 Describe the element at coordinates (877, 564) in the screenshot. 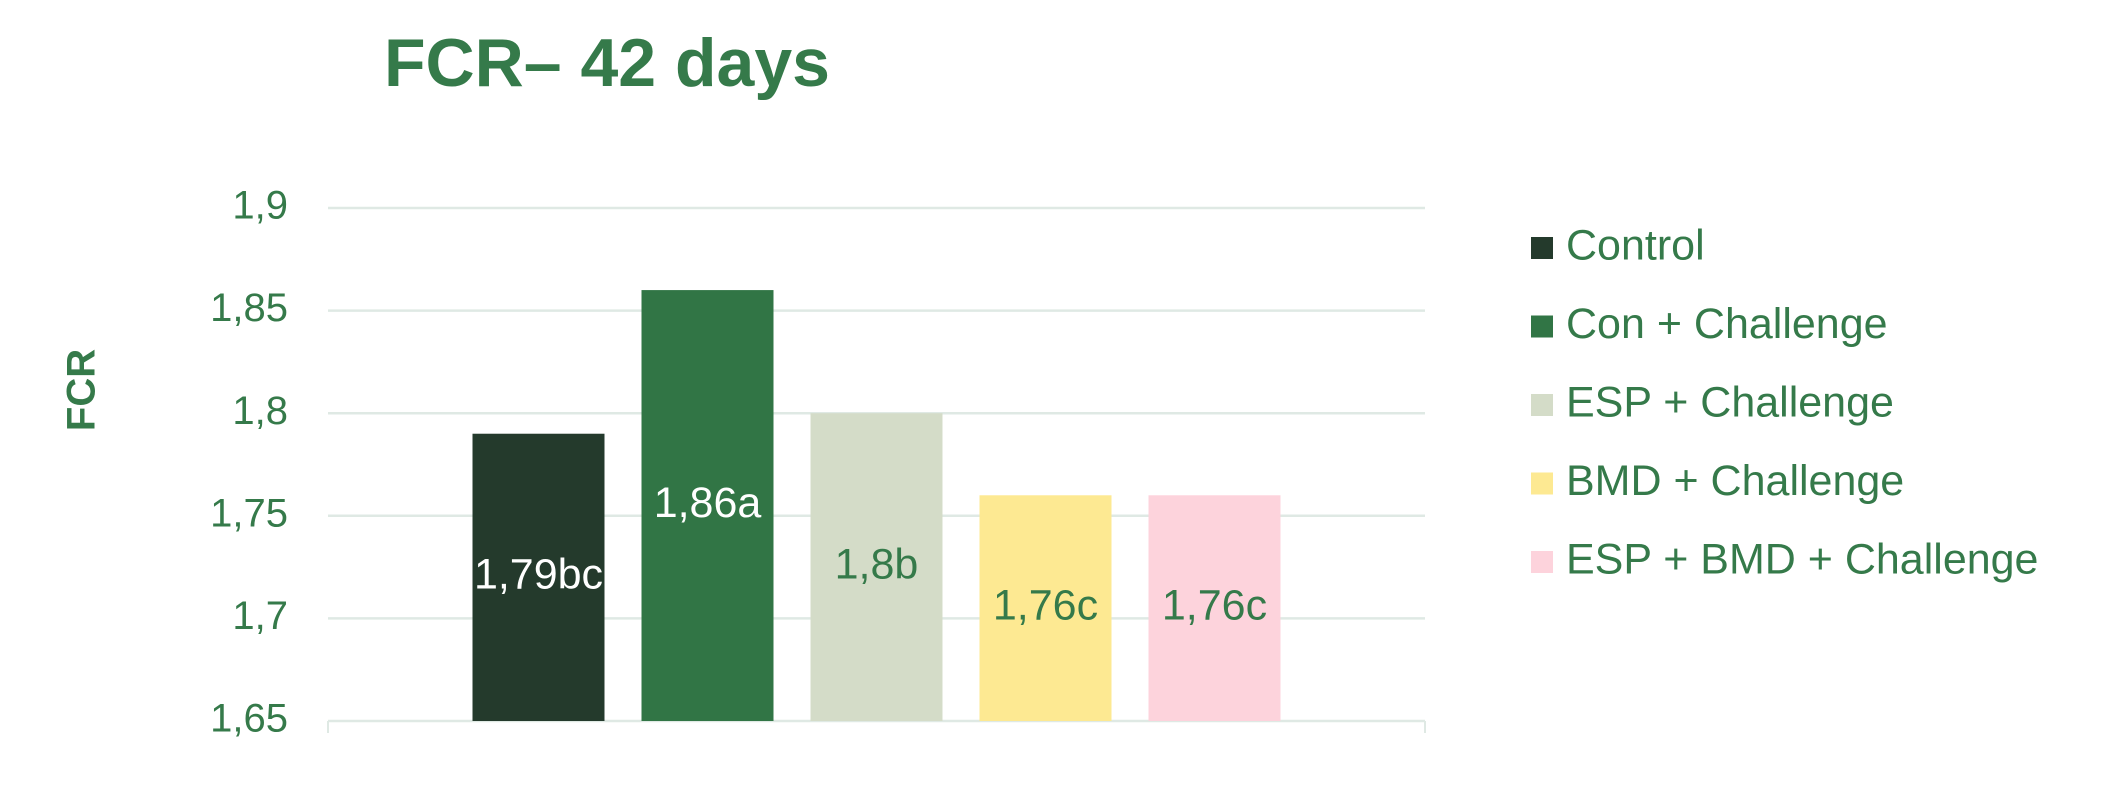

I see `data-label: 1,8b` at that location.